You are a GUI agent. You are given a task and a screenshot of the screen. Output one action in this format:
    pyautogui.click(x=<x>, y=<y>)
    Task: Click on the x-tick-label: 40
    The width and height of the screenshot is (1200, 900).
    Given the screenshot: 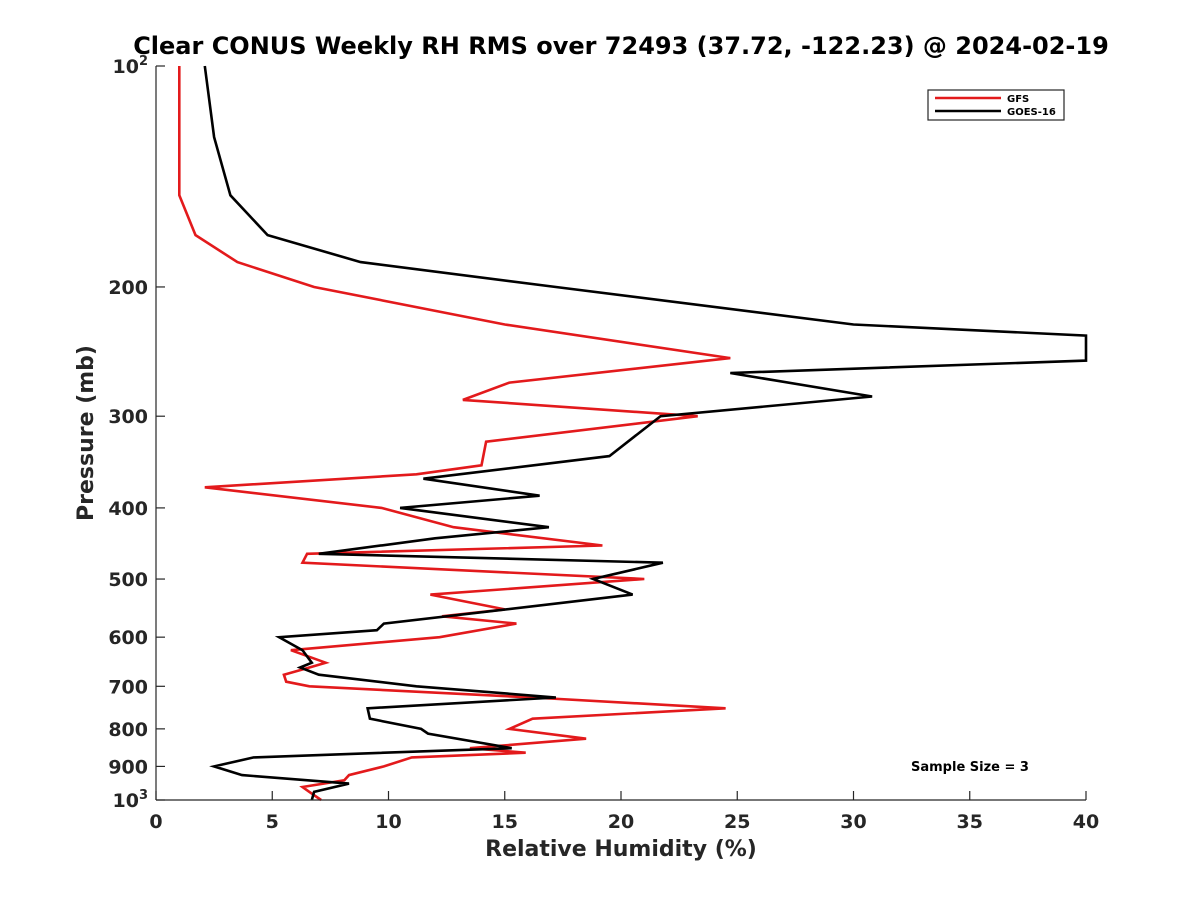 What is the action you would take?
    pyautogui.click(x=1086, y=822)
    